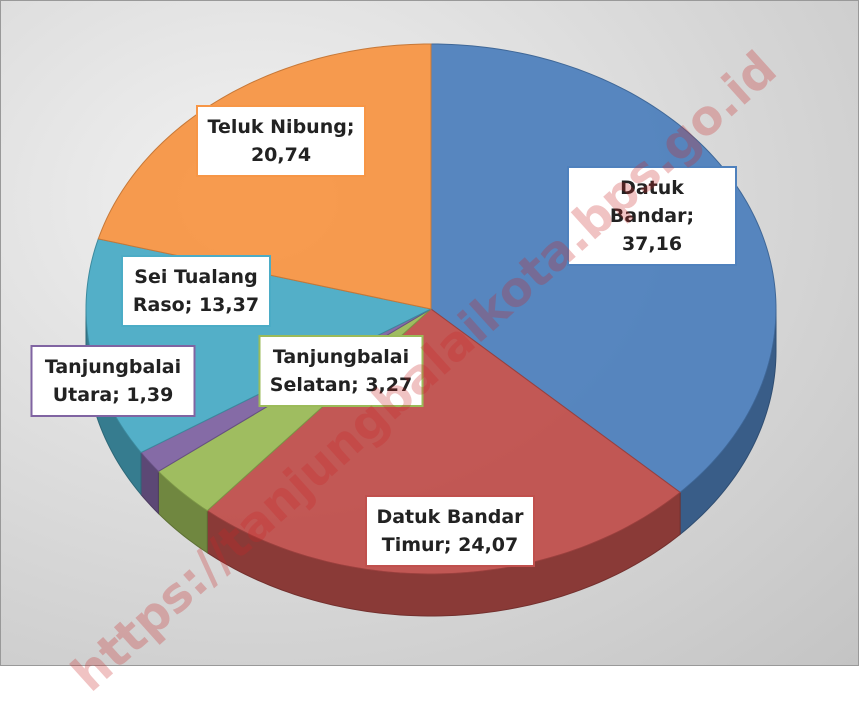 This screenshot has height=703, width=859. What do you see at coordinates (196, 291) in the screenshot?
I see `data-label: Sei Tualang Raso; 13,37` at bounding box center [196, 291].